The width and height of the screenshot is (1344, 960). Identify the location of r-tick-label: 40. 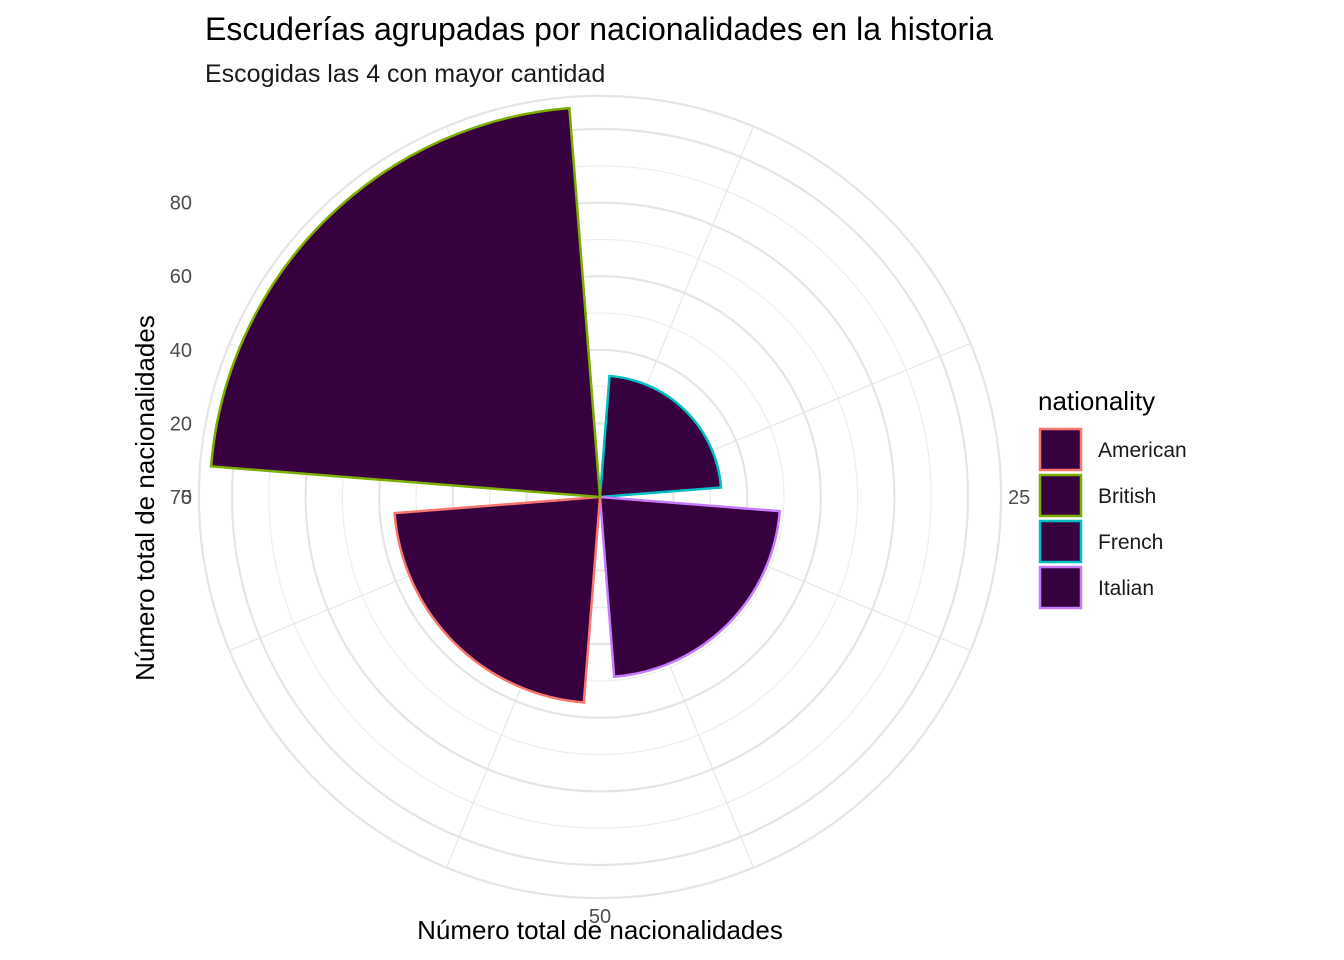
(181, 351).